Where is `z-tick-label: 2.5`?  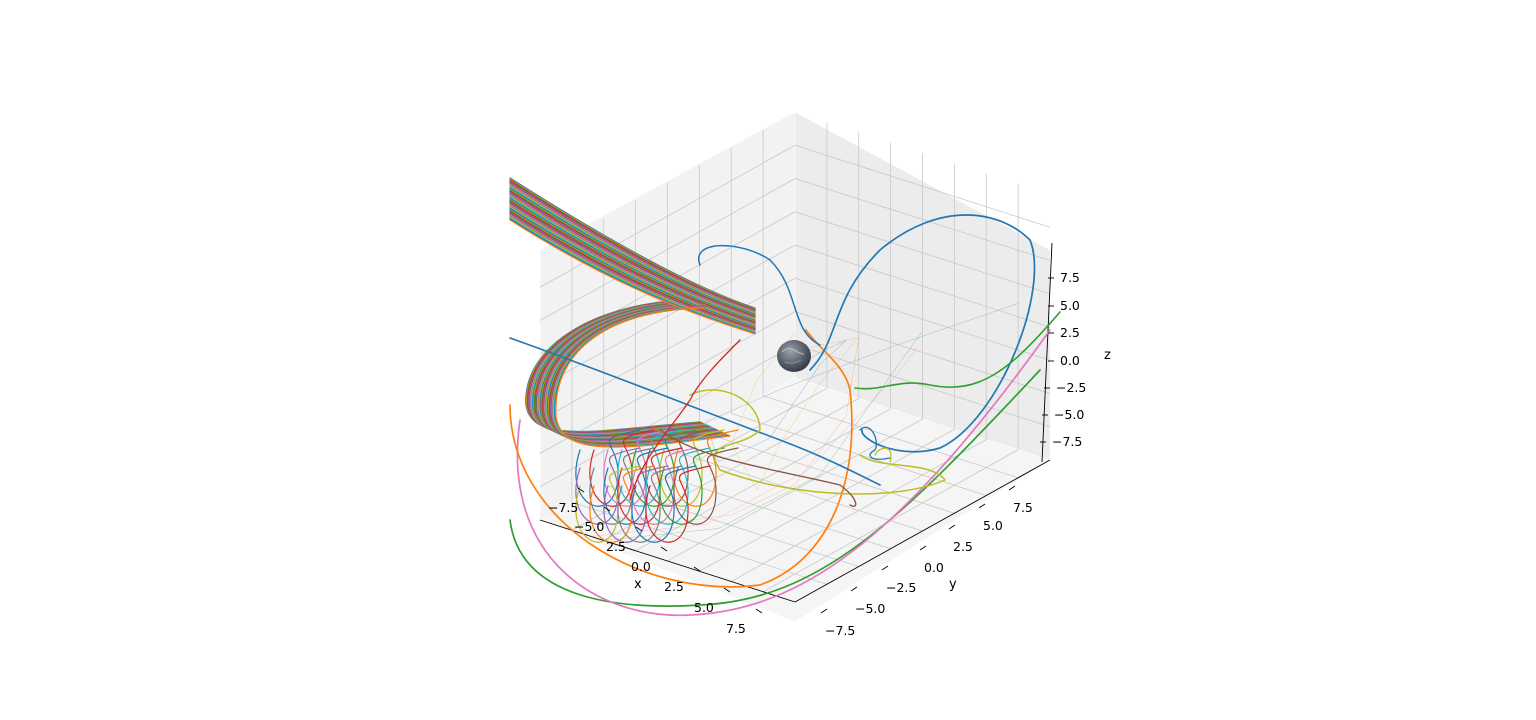
z-tick-label: 2.5 is located at coordinates (1070, 332).